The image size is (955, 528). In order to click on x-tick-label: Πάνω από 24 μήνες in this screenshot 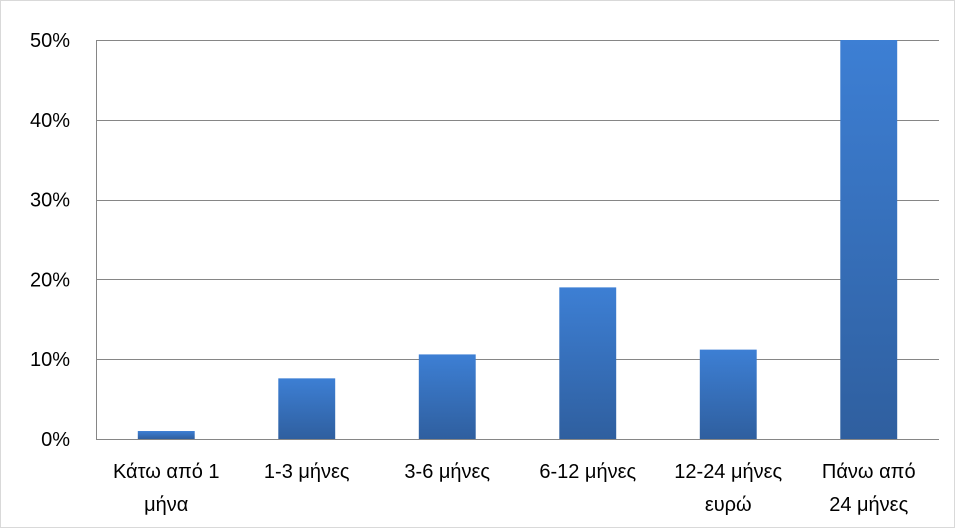, I will do `click(869, 488)`.